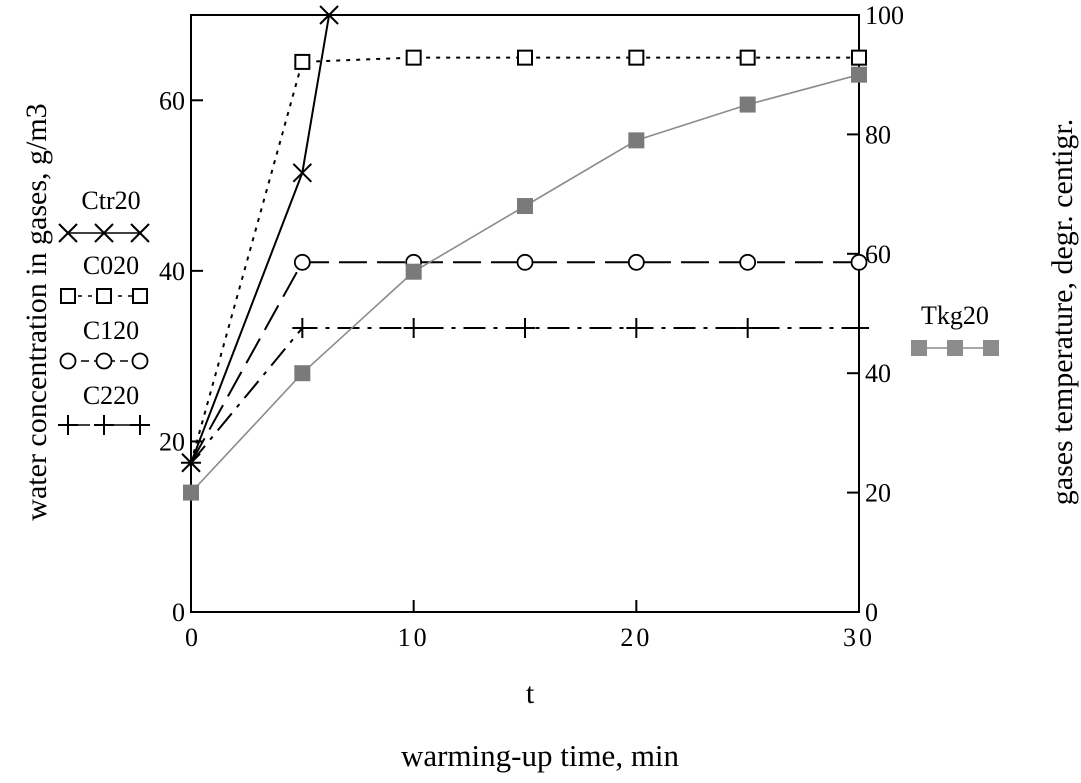  I want to click on legend-label-c220: C220, so click(111, 395).